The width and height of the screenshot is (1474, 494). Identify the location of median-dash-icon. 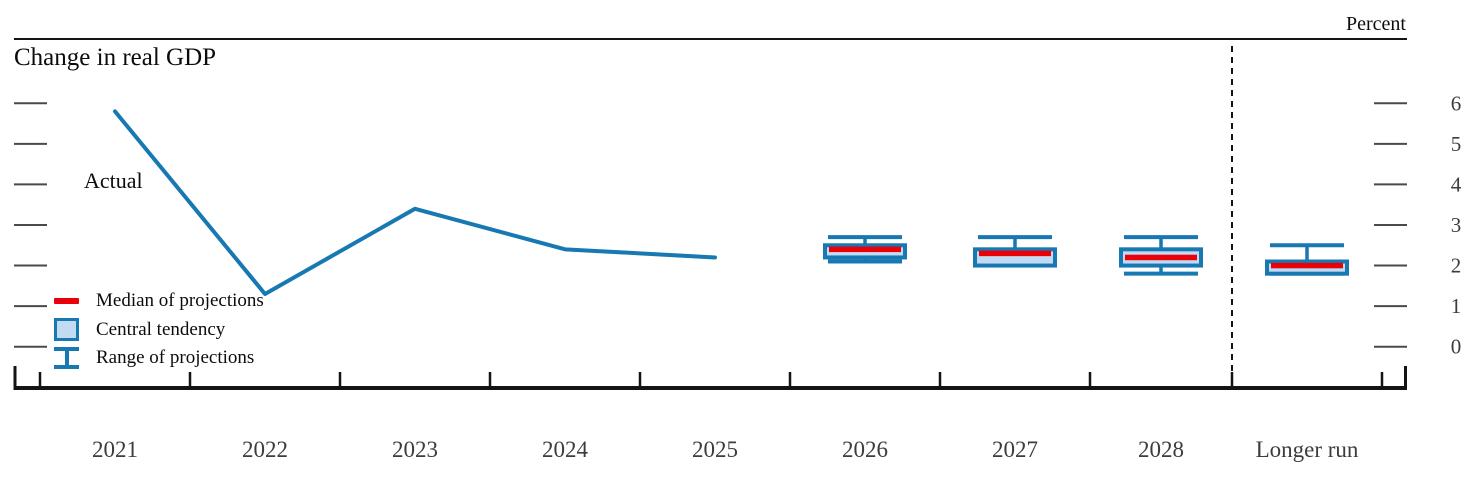
(66, 301).